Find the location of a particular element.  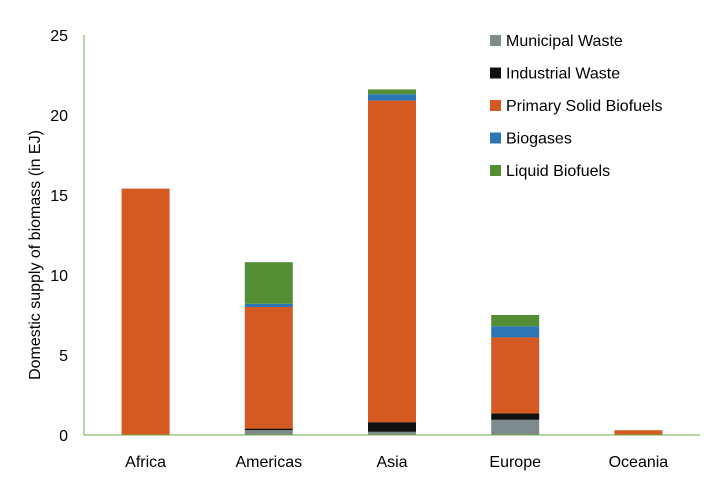

legend-label-industrial-waste: Industrial Waste is located at coordinates (563, 74).